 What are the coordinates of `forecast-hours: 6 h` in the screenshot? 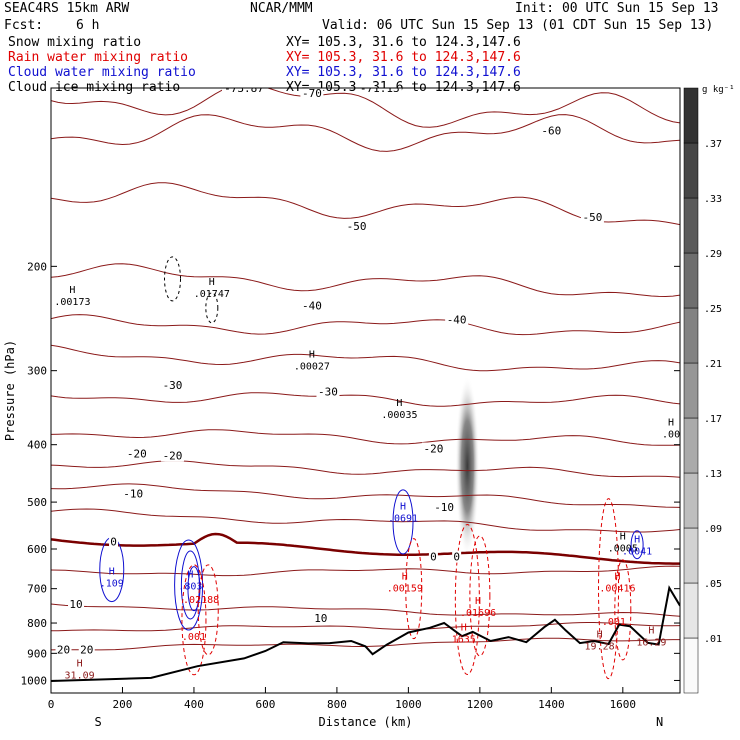 It's located at (88, 25).